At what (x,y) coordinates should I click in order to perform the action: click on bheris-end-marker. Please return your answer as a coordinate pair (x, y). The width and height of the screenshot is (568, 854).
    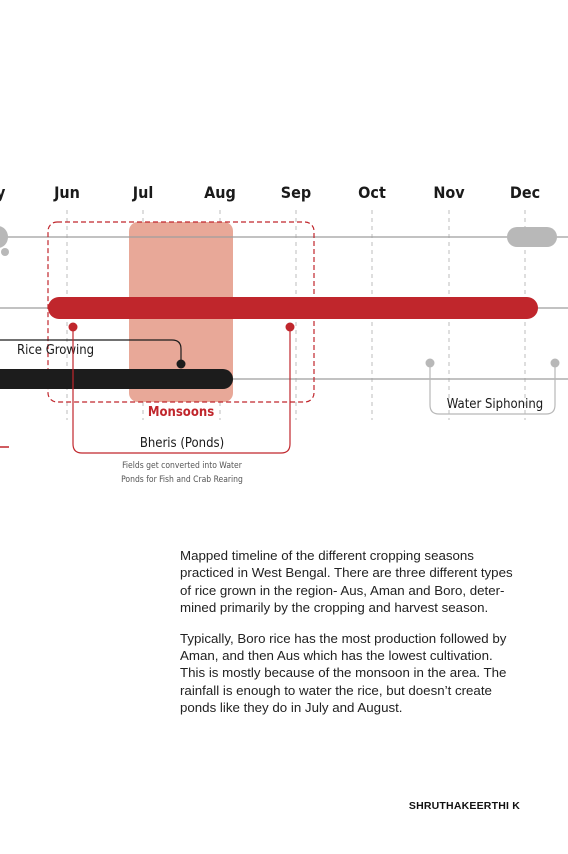
    Looking at the image, I should click on (290, 327).